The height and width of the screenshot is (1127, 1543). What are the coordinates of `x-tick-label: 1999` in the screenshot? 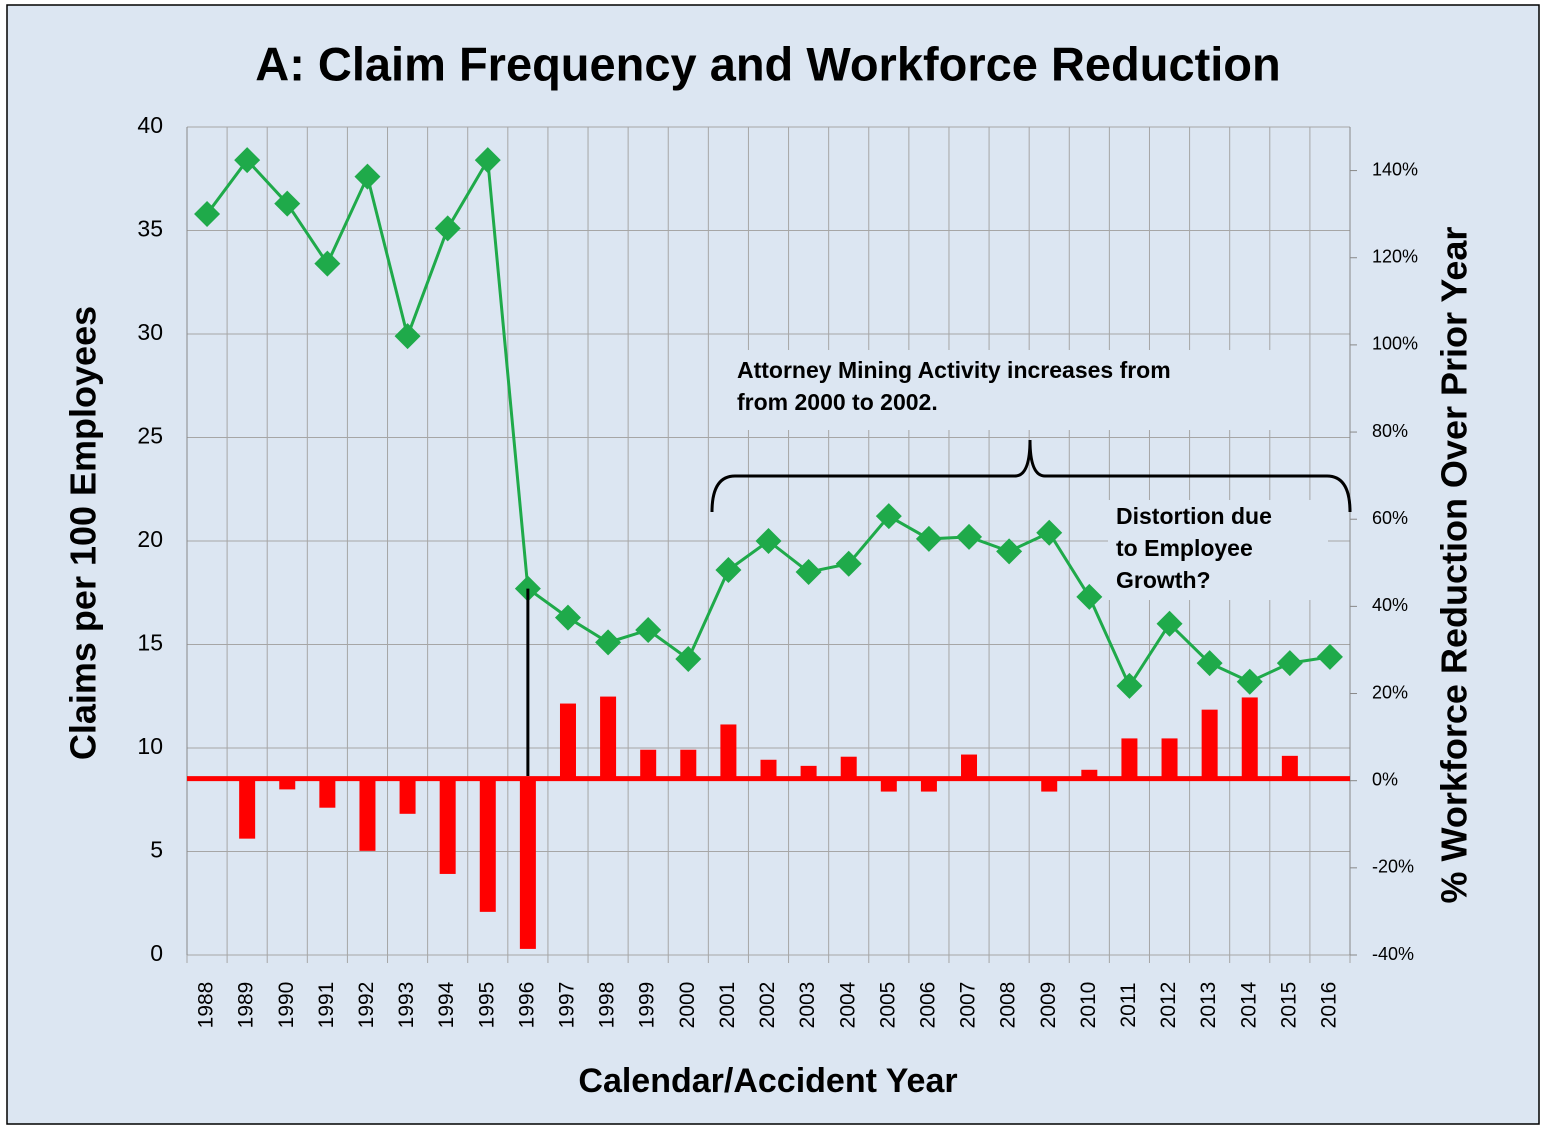 It's located at (647, 1005).